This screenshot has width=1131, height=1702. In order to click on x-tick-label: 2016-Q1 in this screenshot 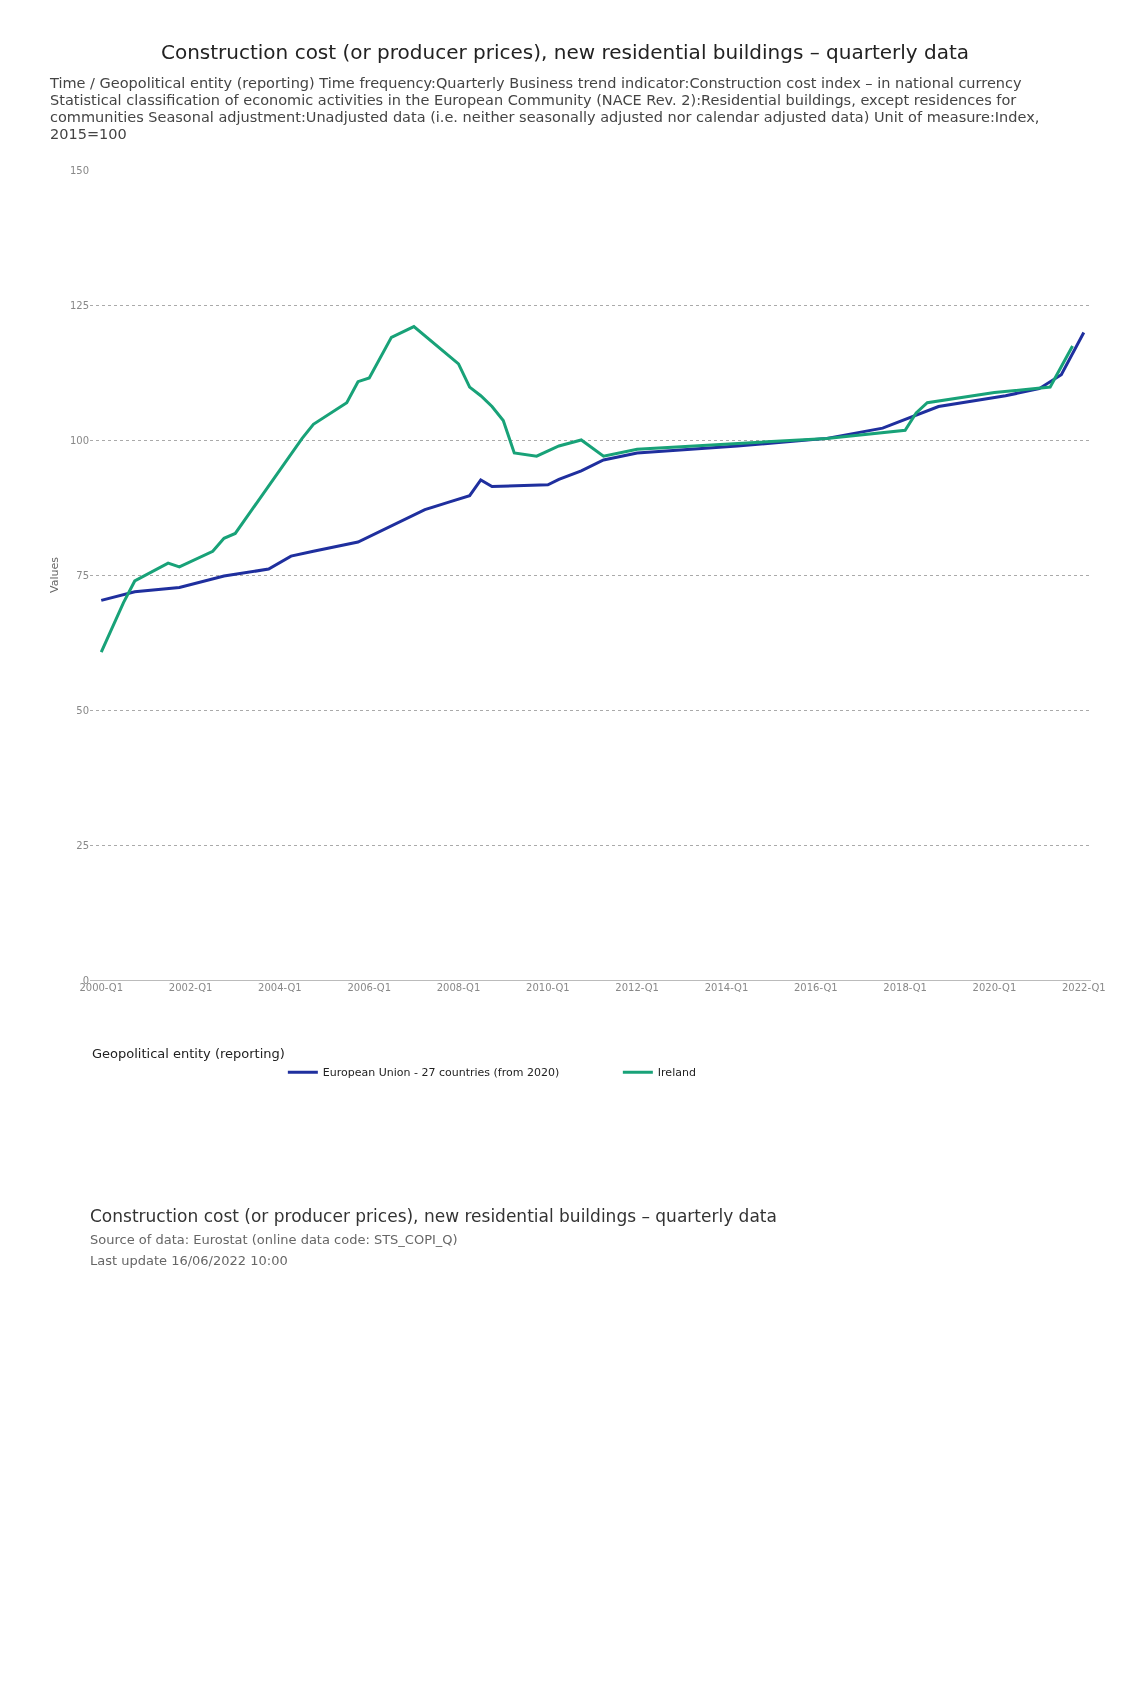, I will do `click(815, 987)`.